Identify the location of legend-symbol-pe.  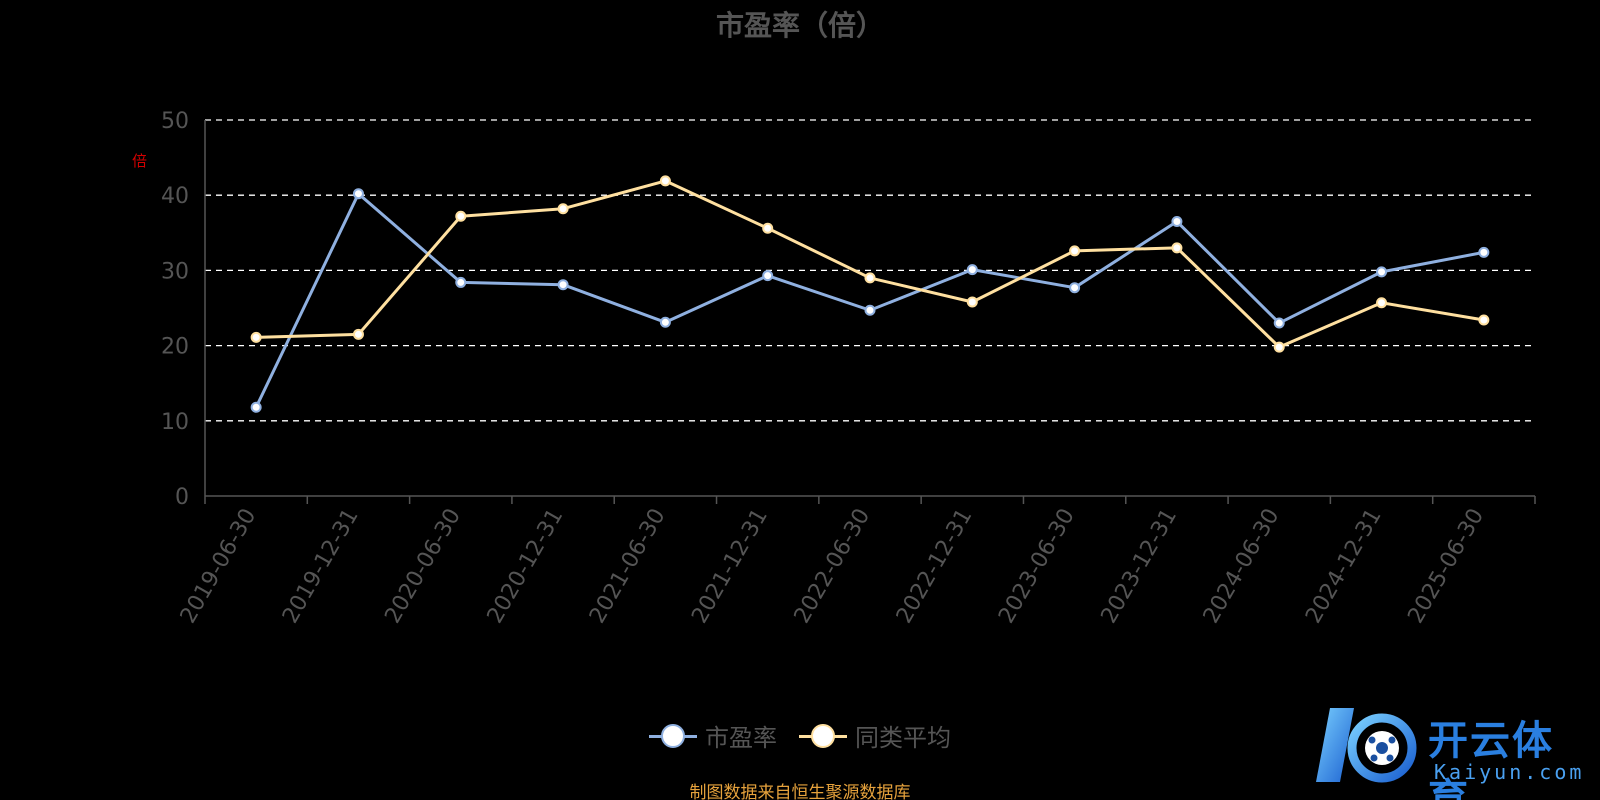
(673, 735).